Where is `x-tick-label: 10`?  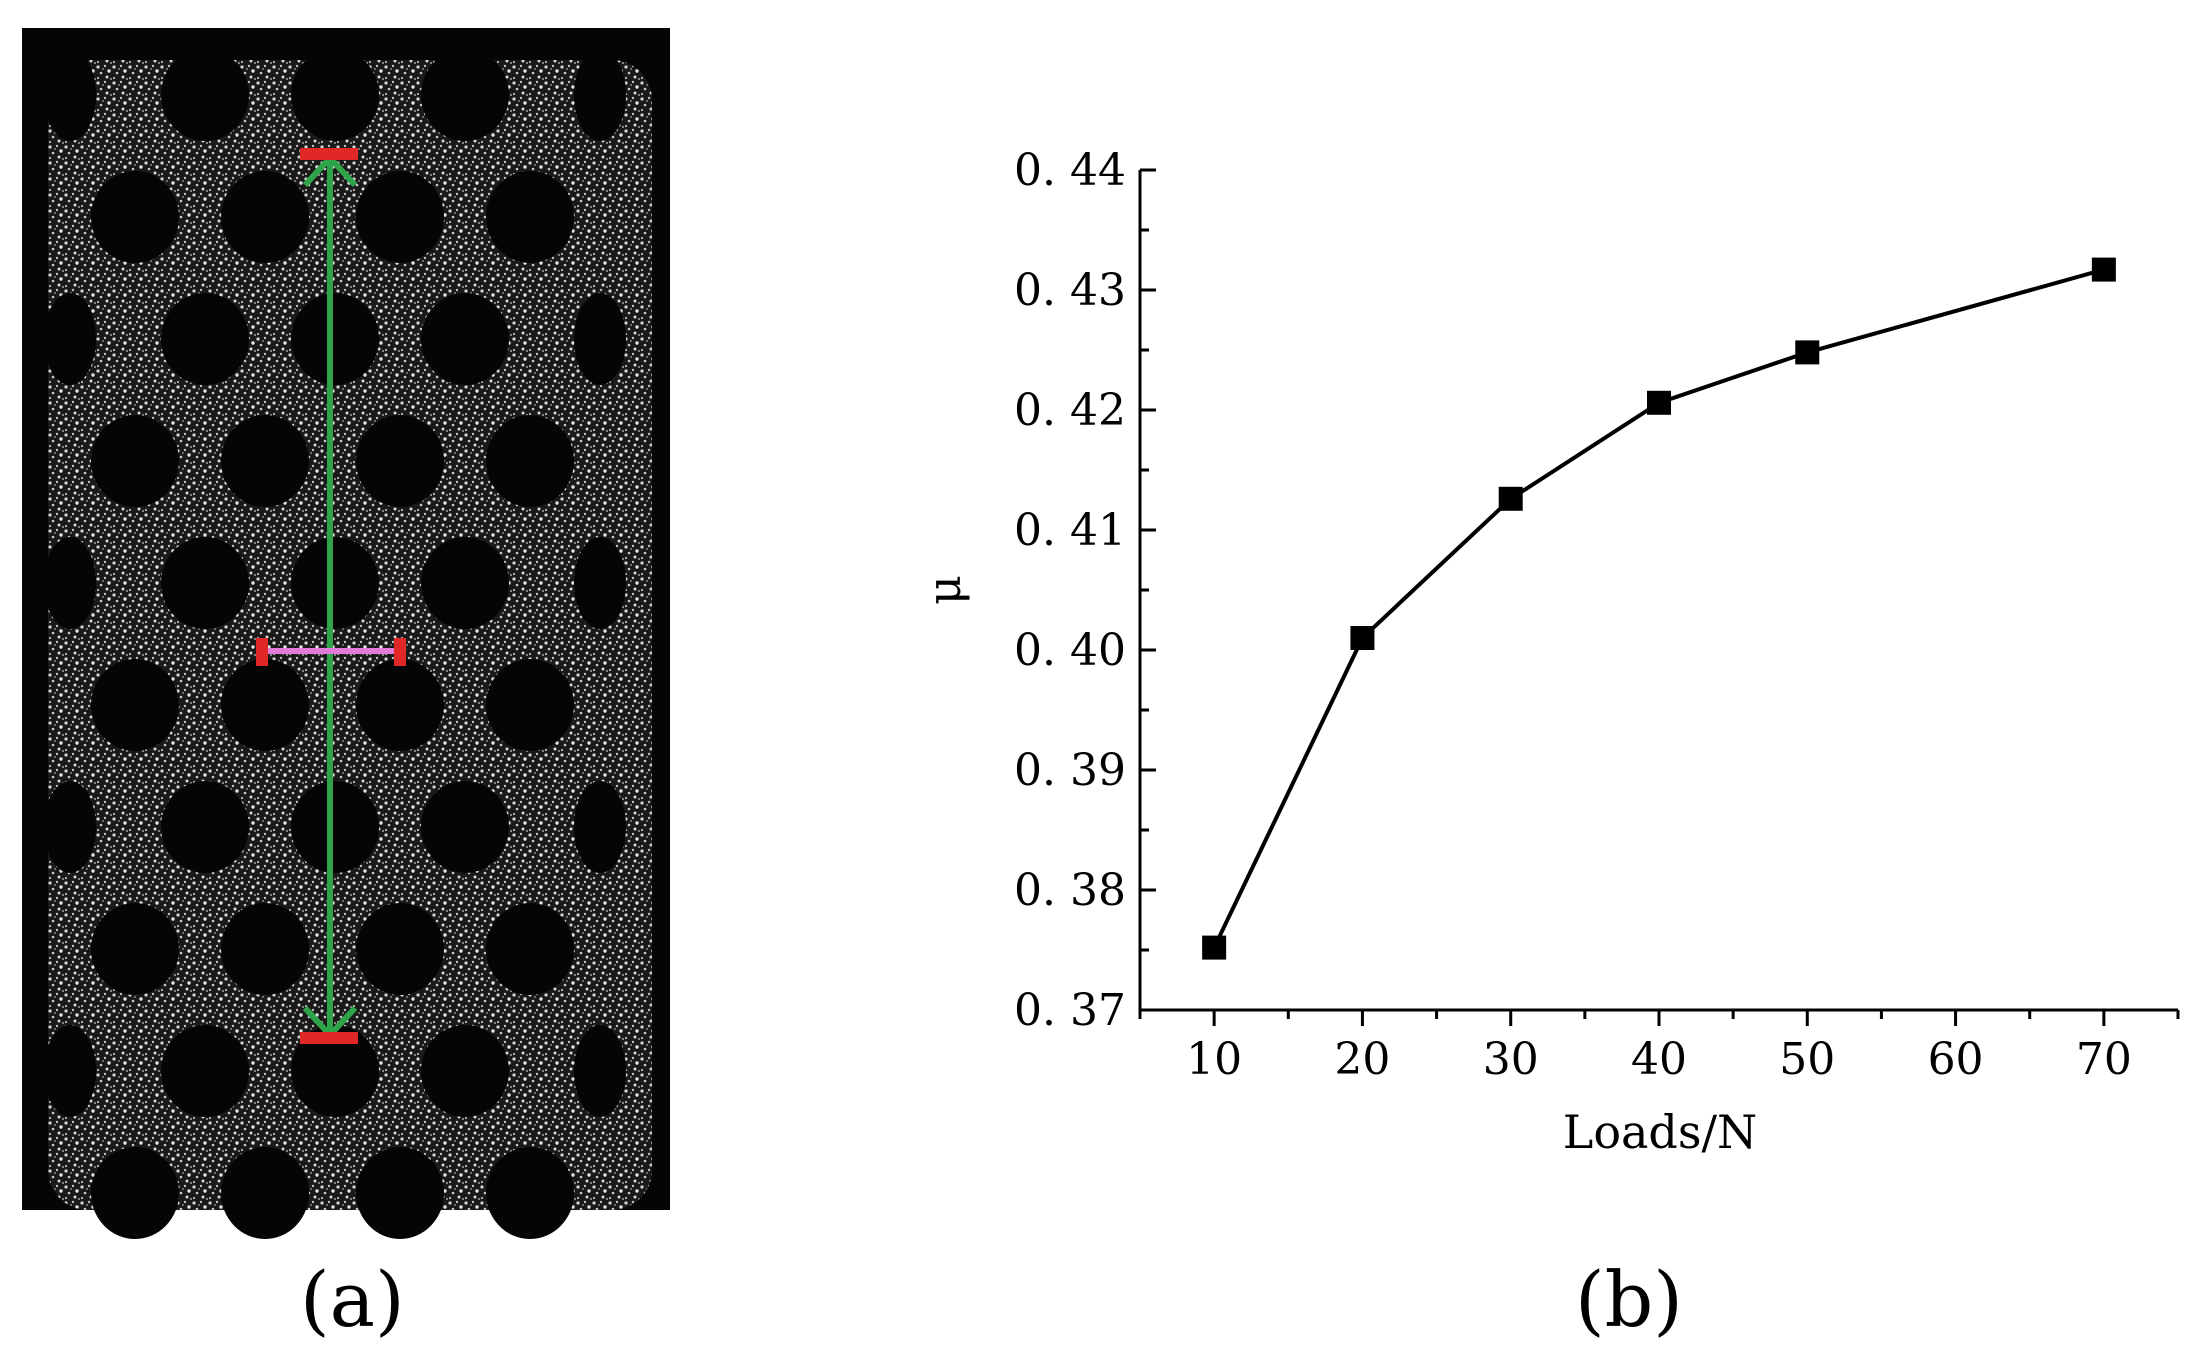
x-tick-label: 10 is located at coordinates (1214, 1059).